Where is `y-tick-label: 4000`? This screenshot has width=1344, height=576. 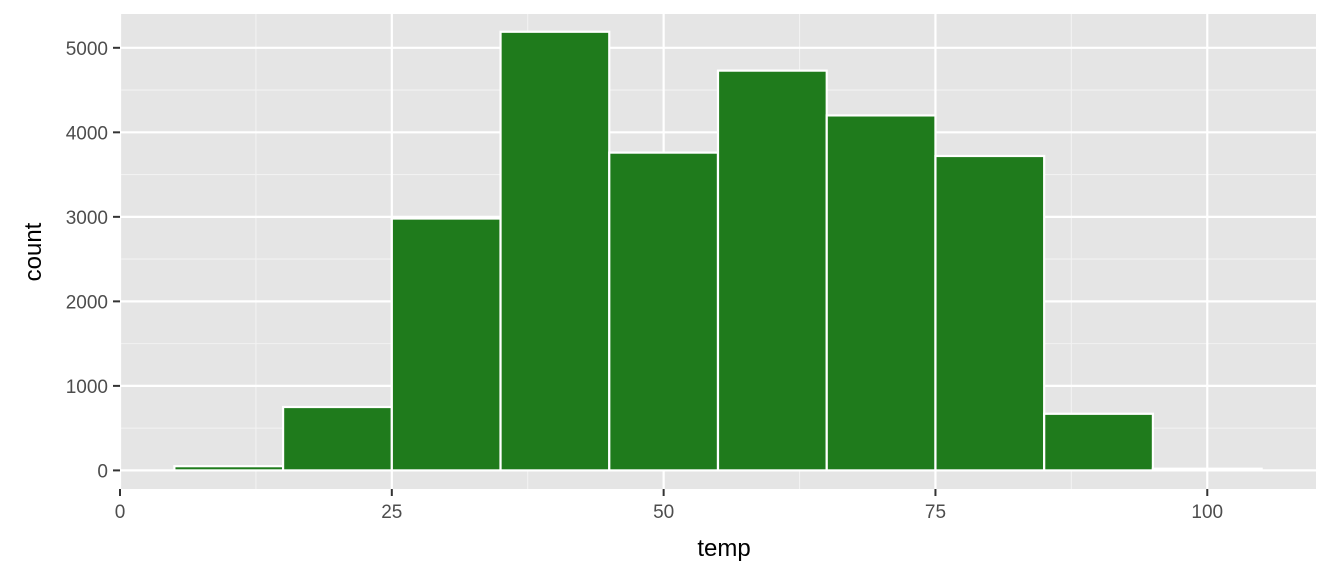 y-tick-label: 4000 is located at coordinates (87, 133).